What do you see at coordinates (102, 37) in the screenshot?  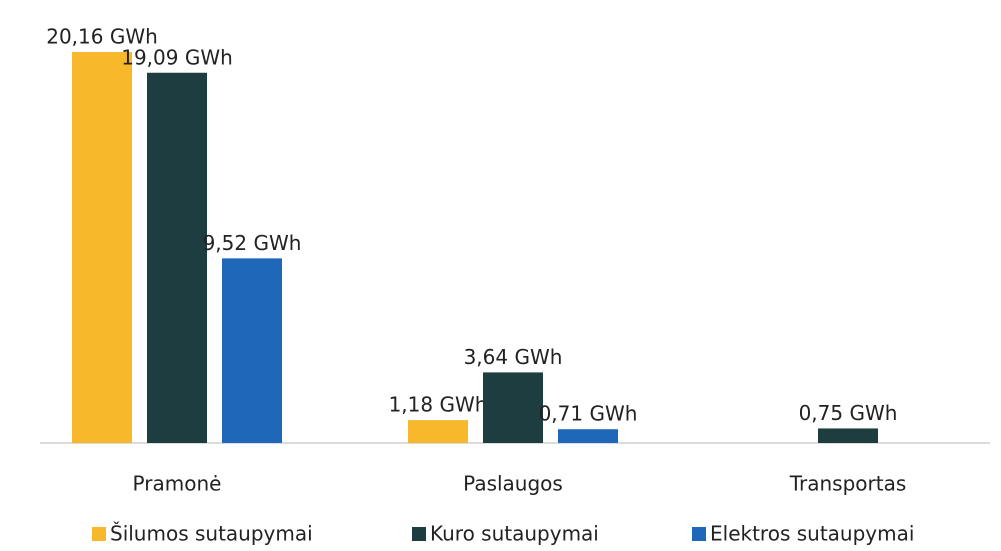 I see `data-label: 20,16 GWh` at bounding box center [102, 37].